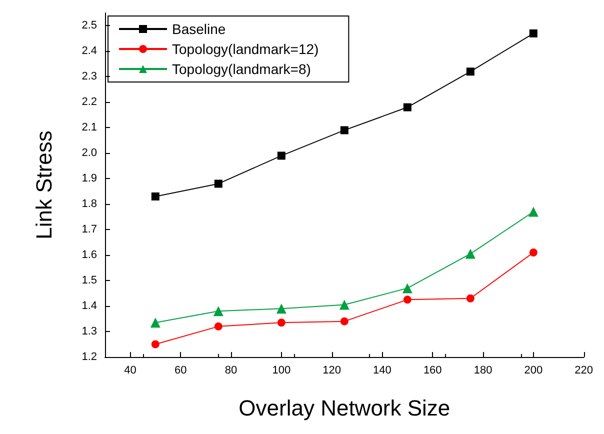 The image size is (604, 434). I want to click on legend-label: Topology(landmark=12), so click(245, 49).